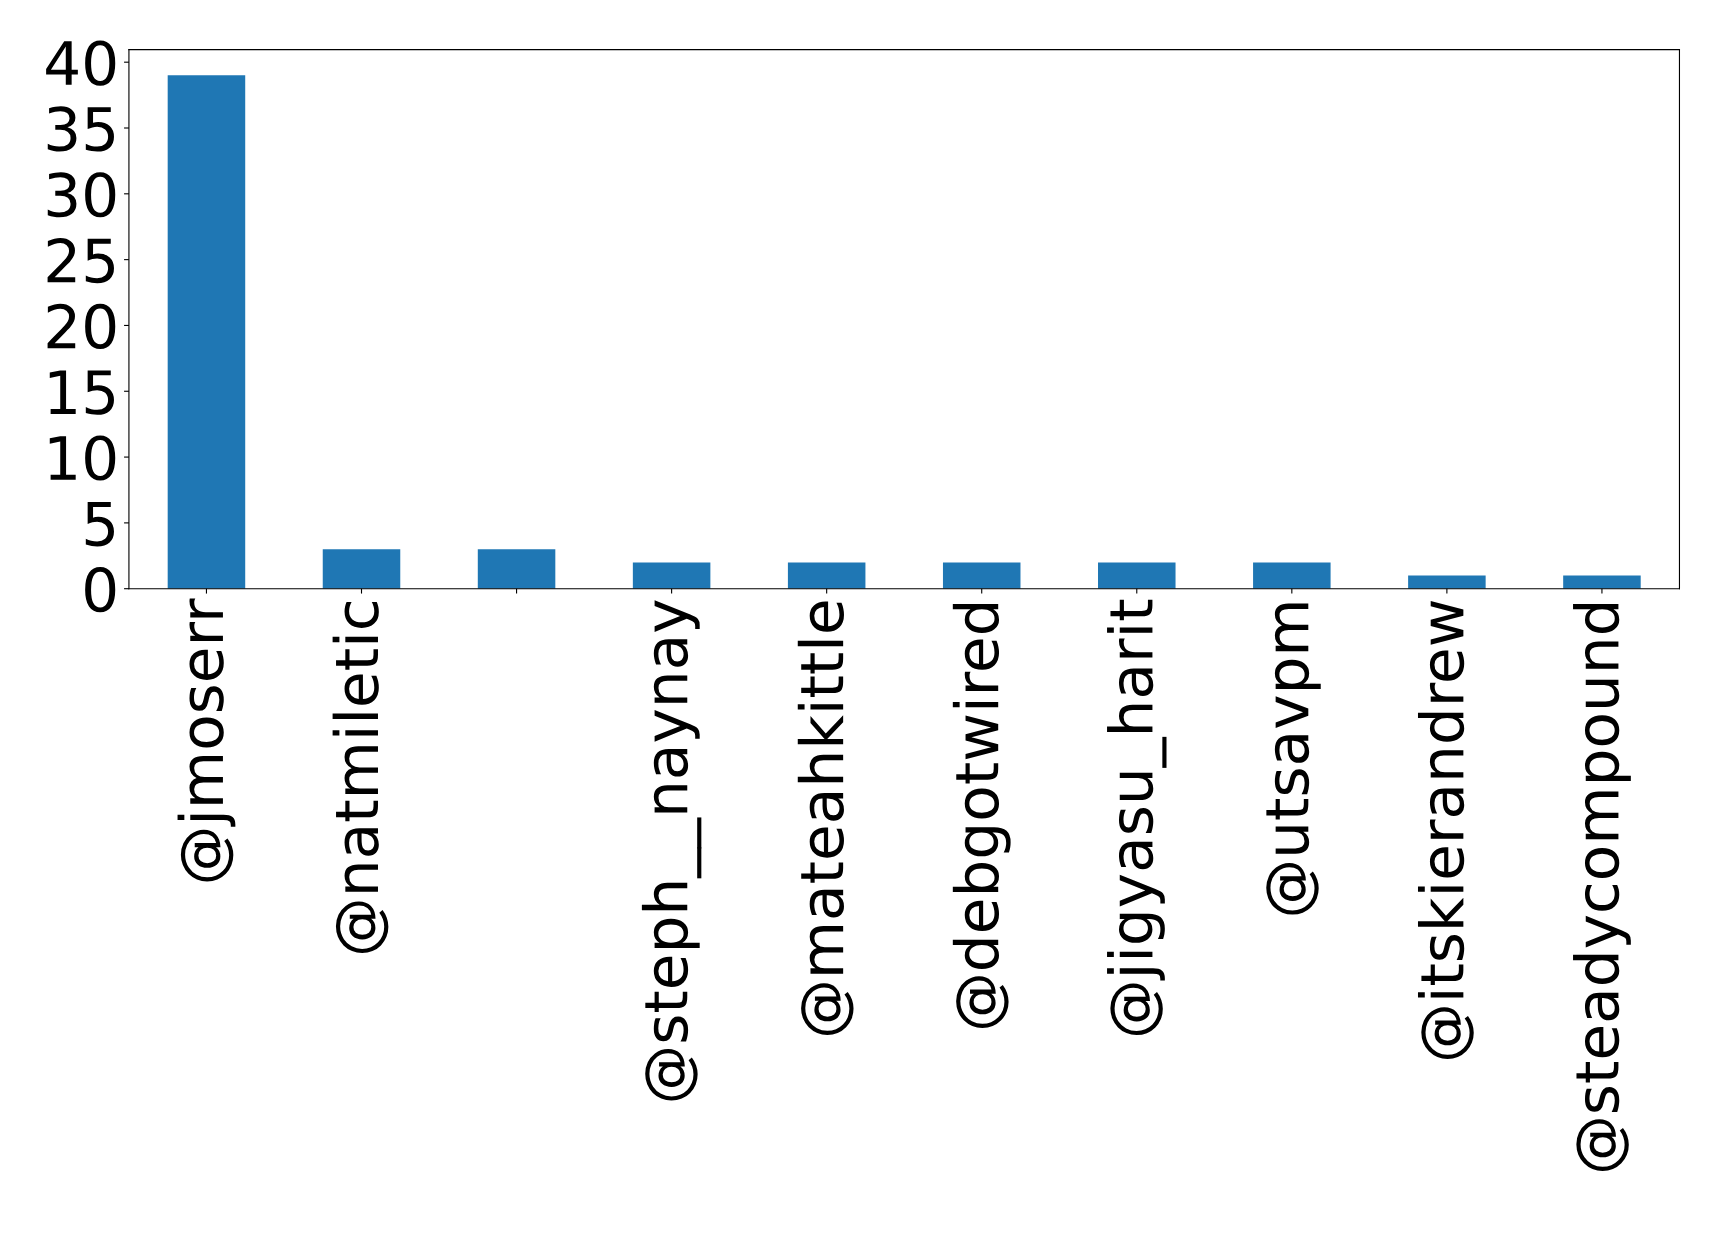 This screenshot has width=1719, height=1242. I want to click on y-tick-label: 0, so click(100, 590).